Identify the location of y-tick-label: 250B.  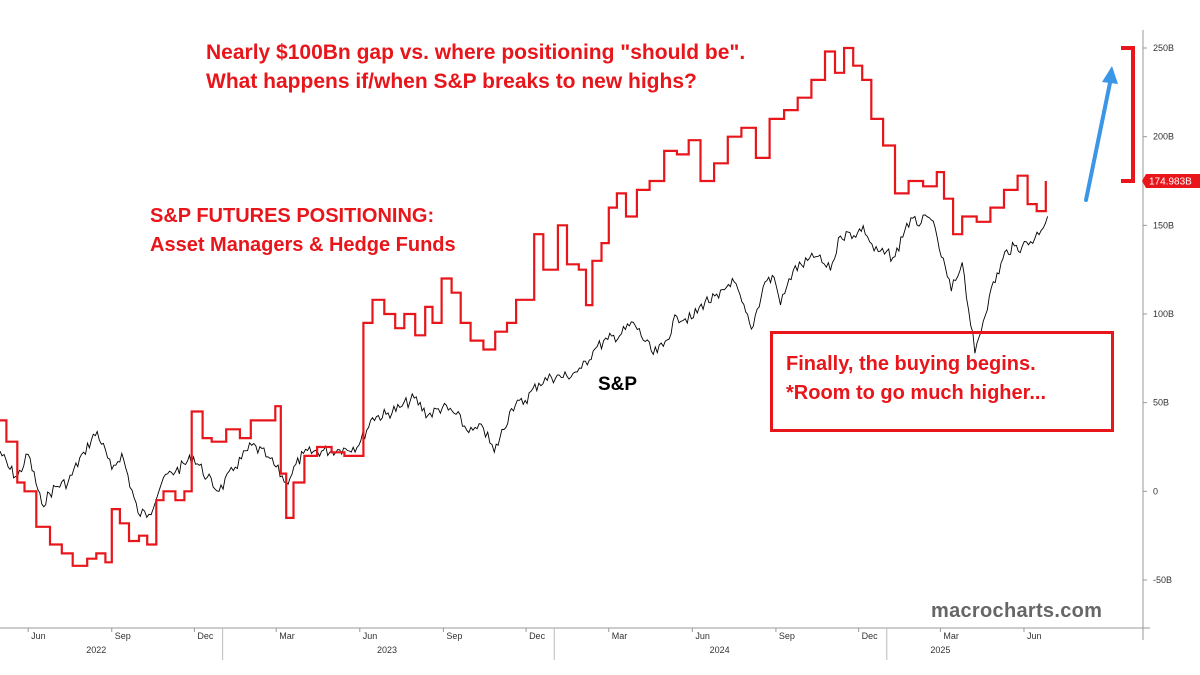
(1163, 48).